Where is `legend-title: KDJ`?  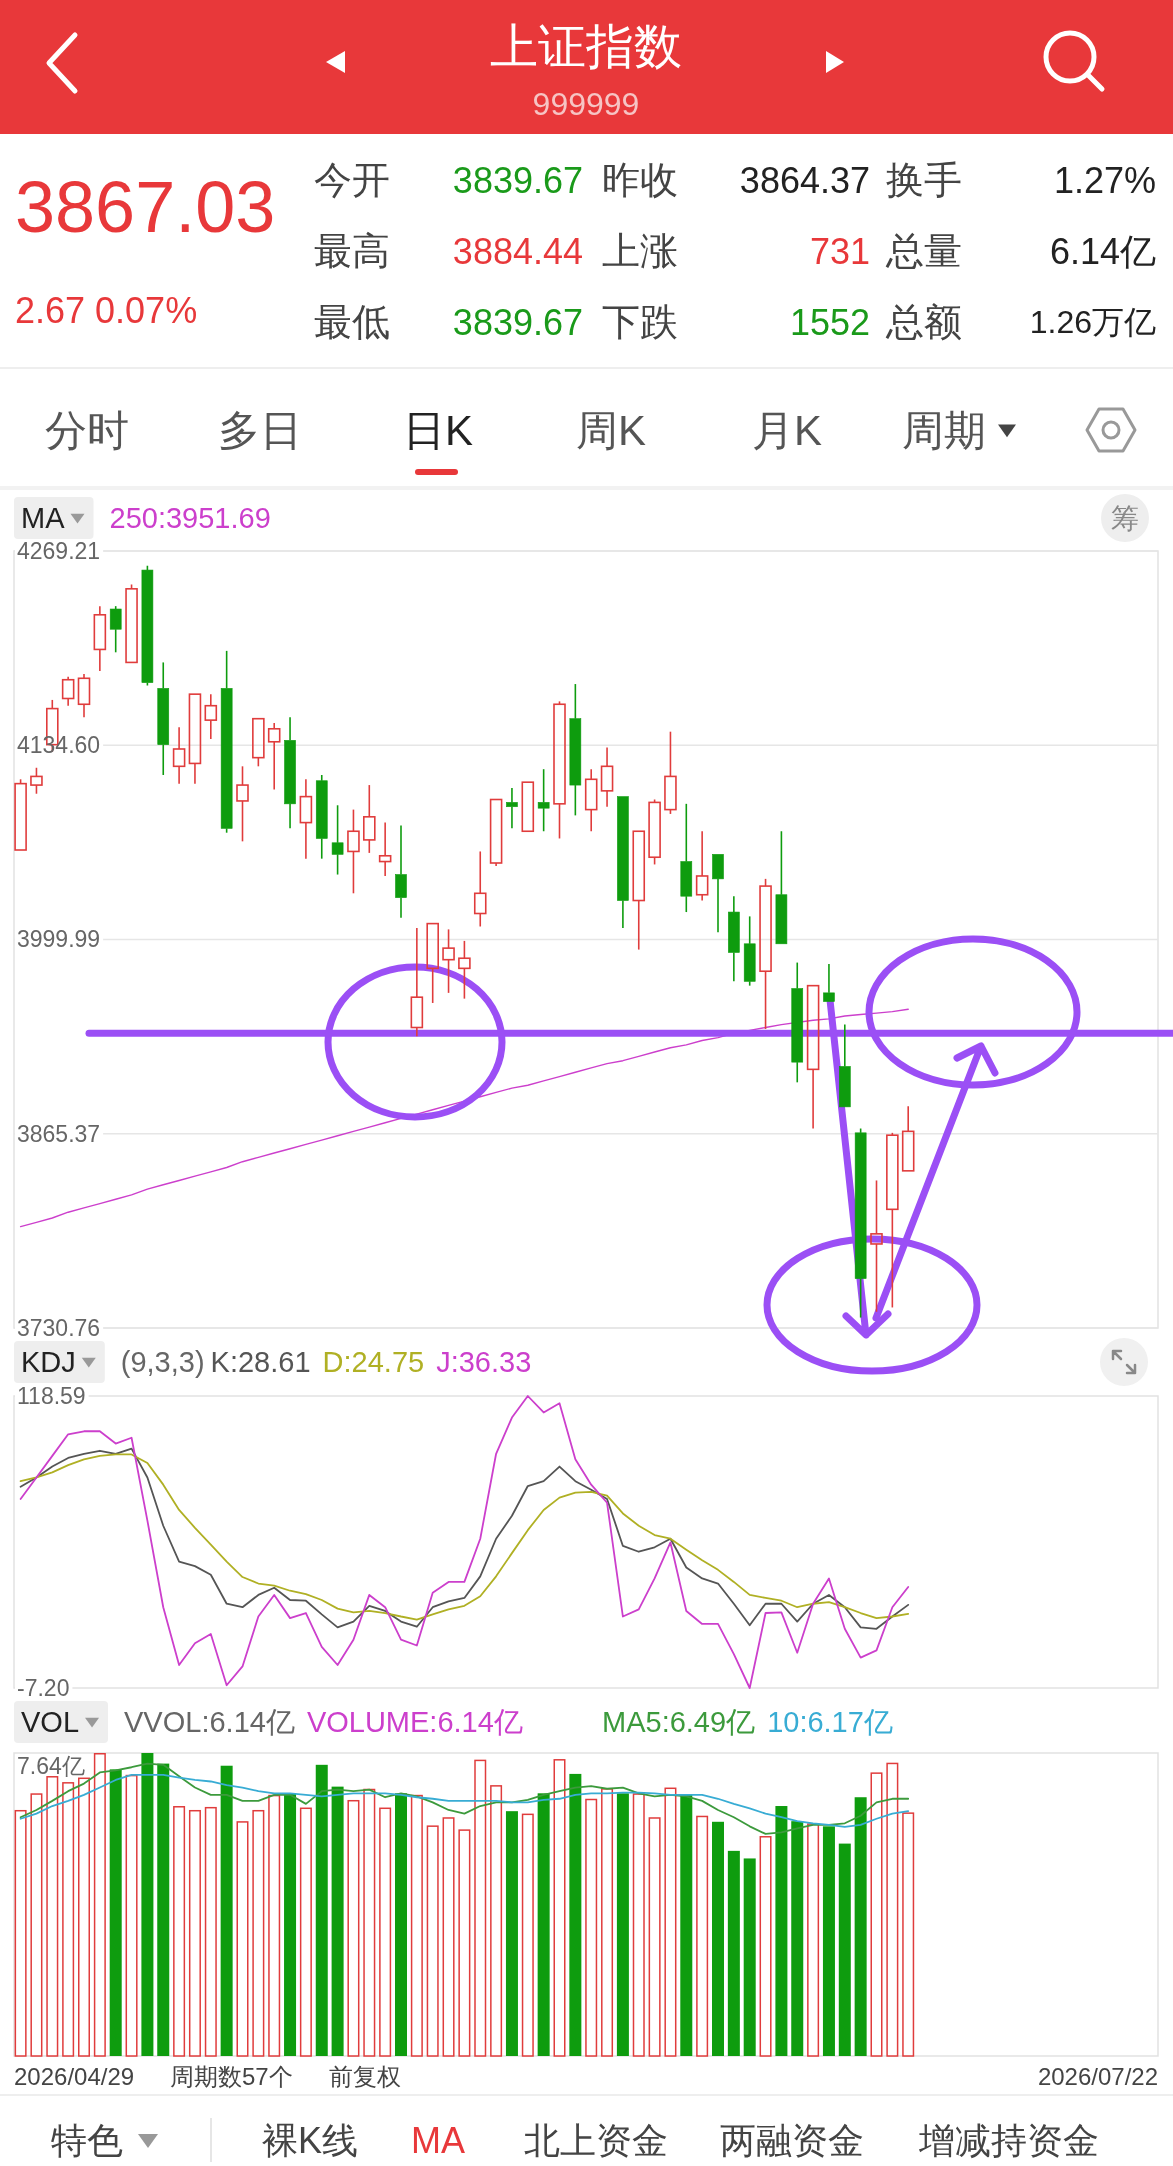
legend-title: KDJ is located at coordinates (48, 1362).